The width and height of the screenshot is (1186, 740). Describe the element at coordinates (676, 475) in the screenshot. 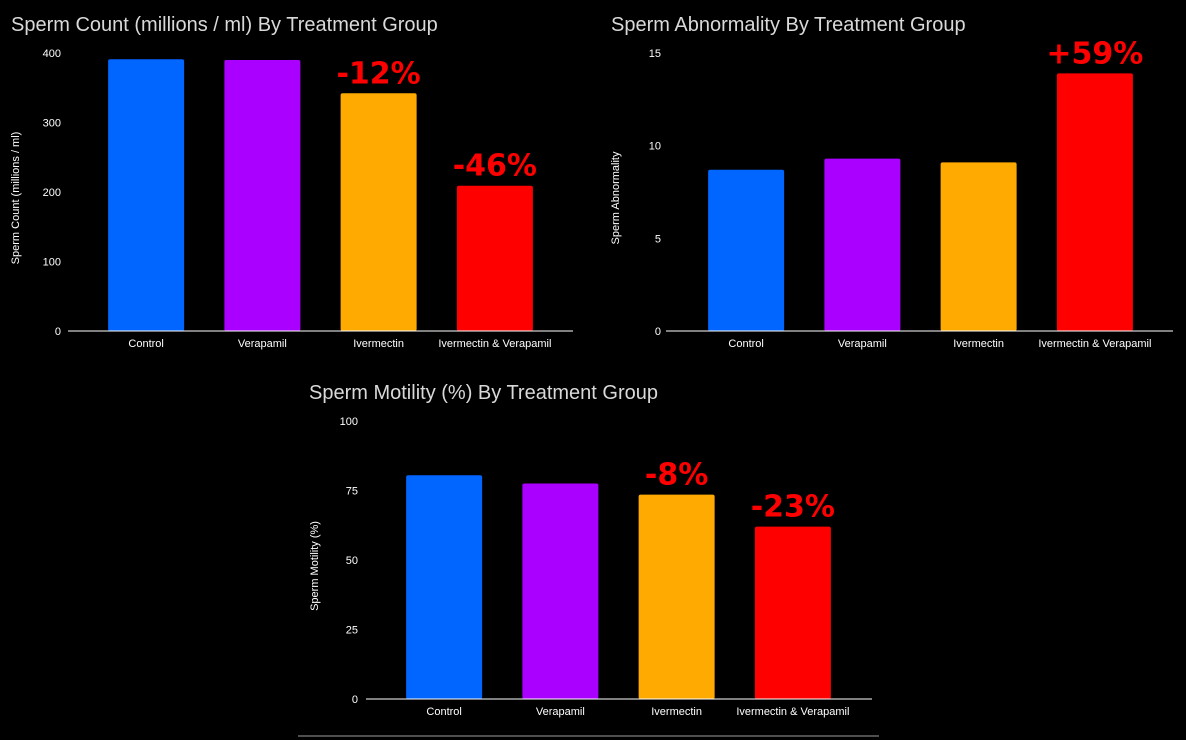

I see `percent-change-label: -8%` at that location.